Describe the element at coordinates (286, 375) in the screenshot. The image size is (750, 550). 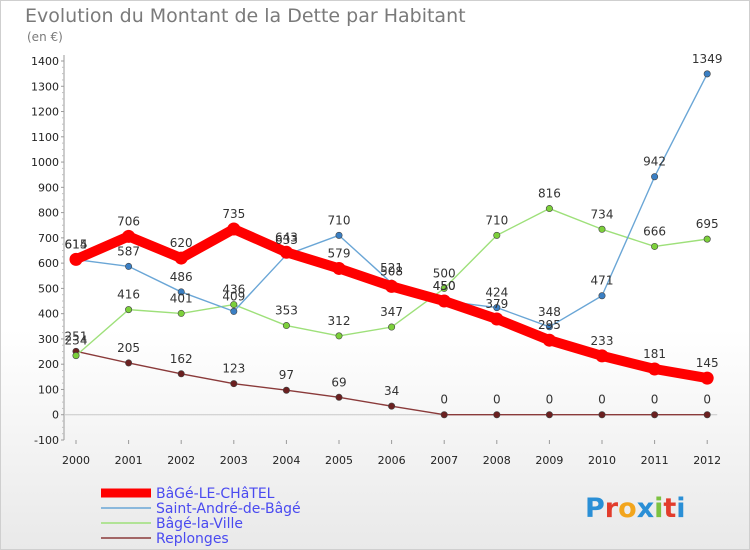
I see `data-label: 97` at that location.